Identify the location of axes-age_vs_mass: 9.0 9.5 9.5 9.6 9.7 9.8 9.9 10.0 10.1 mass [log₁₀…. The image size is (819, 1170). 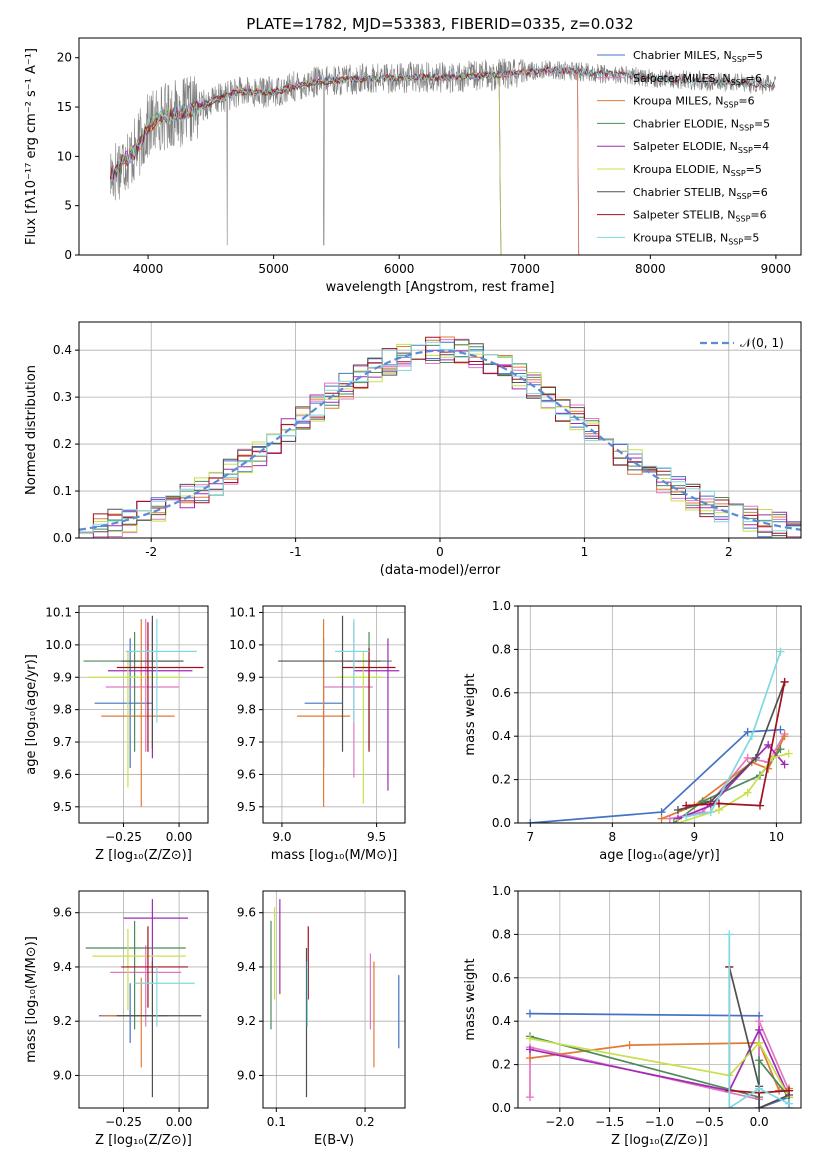
(317, 734).